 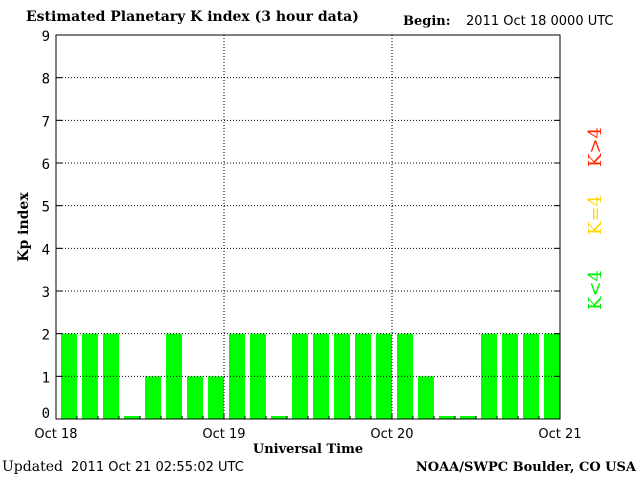 What do you see at coordinates (46, 122) in the screenshot?
I see `y-tick-label: 7` at bounding box center [46, 122].